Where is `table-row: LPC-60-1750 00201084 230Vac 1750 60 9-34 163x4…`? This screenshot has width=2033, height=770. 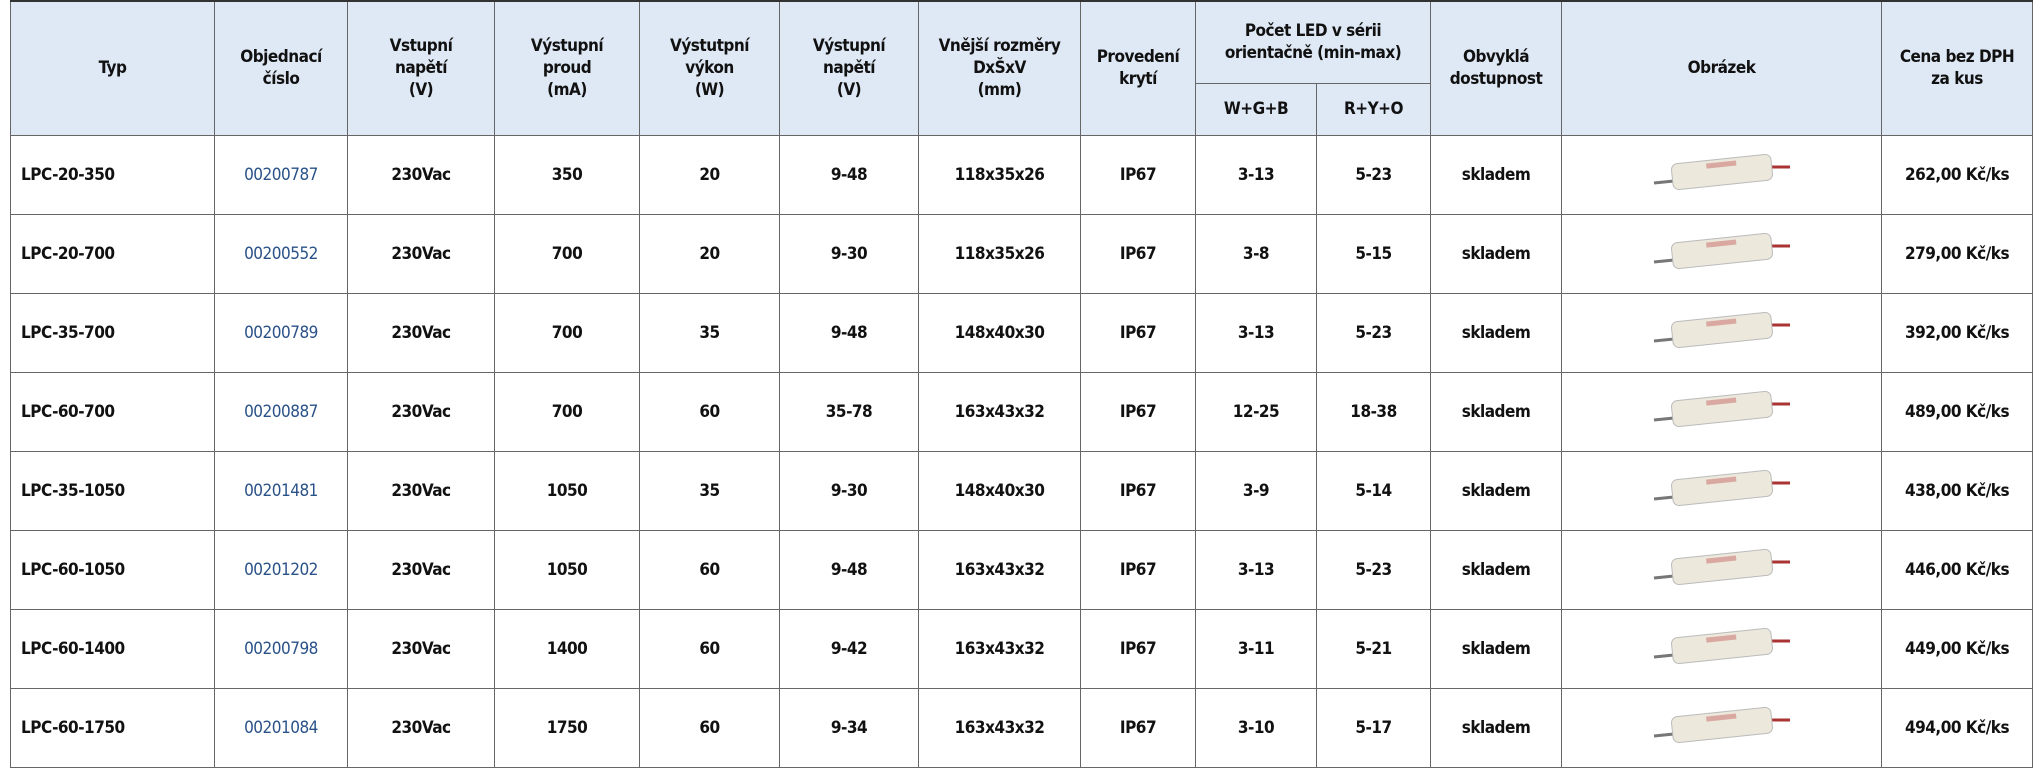 table-row: LPC-60-1750 00201084 230Vac 1750 60 9-34 163x4… is located at coordinates (1021, 727).